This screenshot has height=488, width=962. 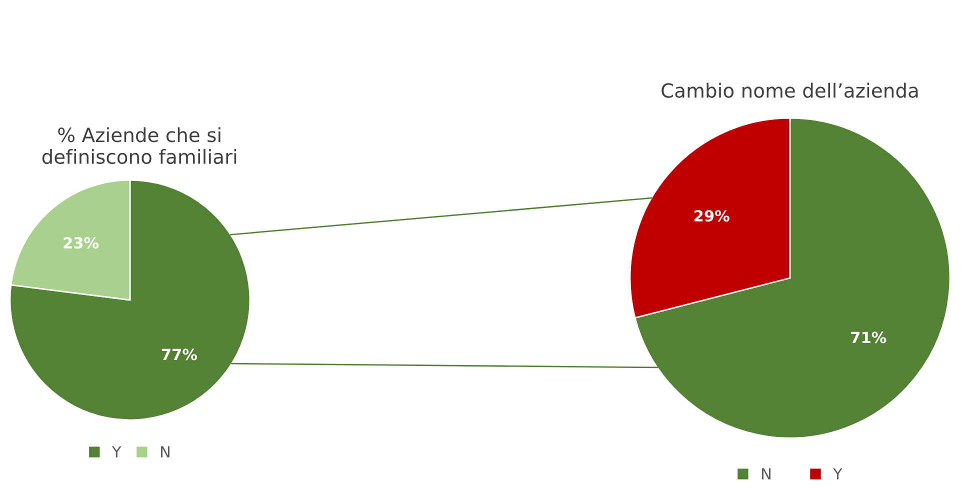 I want to click on chart-title: Cambio nome dell’azienda, so click(x=790, y=90).